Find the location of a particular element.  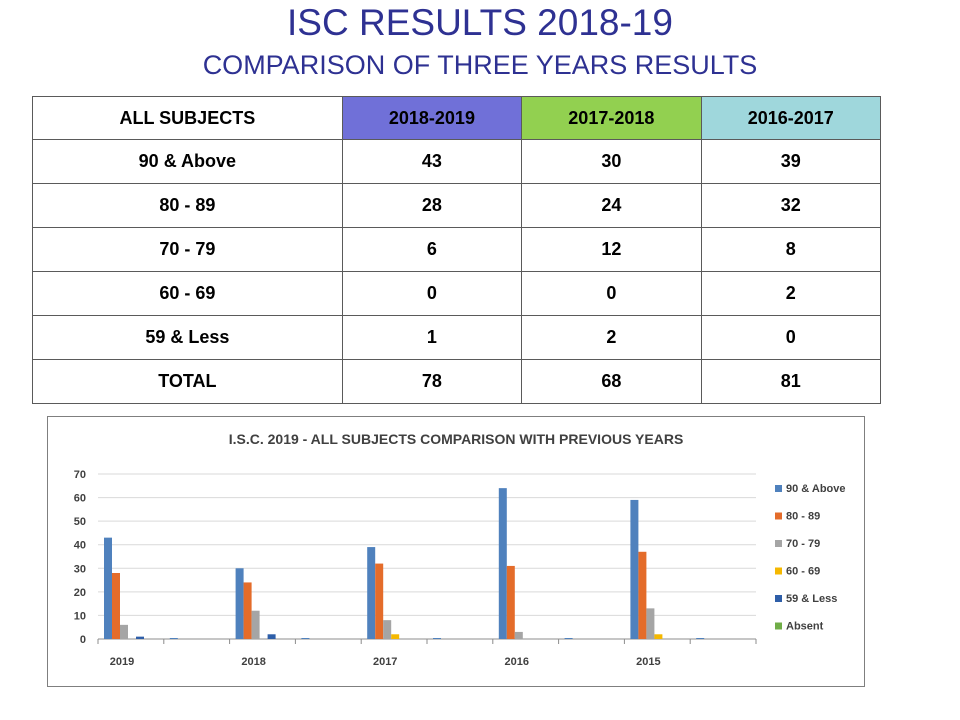

table-row: TOTAL 78 68 81 is located at coordinates (457, 381).